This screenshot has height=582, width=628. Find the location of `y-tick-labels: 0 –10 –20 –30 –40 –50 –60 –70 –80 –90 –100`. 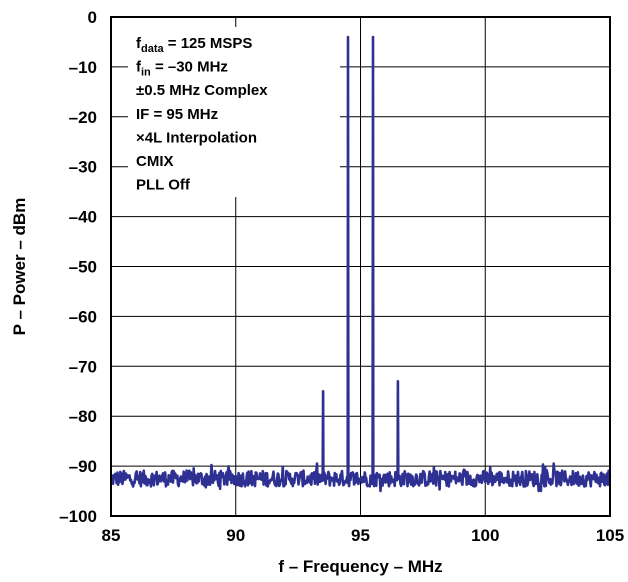

y-tick-labels: 0 –10 –20 –30 –40 –50 –60 –70 –80 –90 –100 is located at coordinates (78, 267).